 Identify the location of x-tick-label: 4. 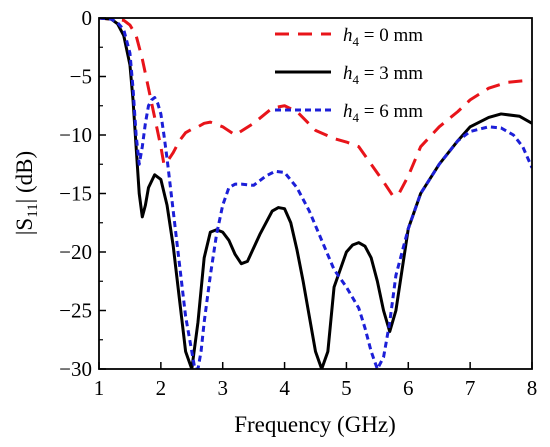
(284, 388).